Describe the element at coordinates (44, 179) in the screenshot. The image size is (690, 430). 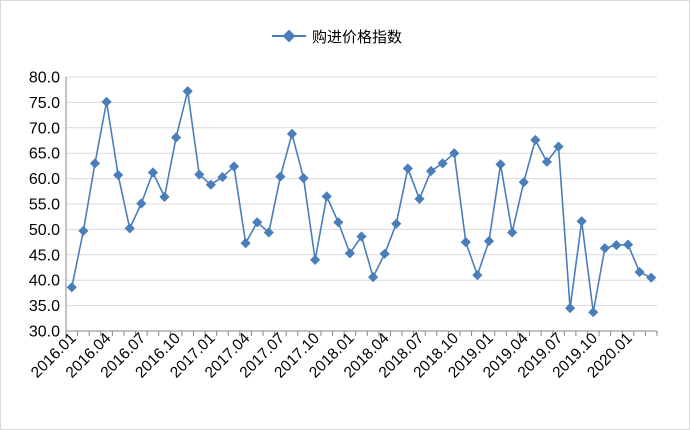
I see `y-tick-label: 60.0` at that location.